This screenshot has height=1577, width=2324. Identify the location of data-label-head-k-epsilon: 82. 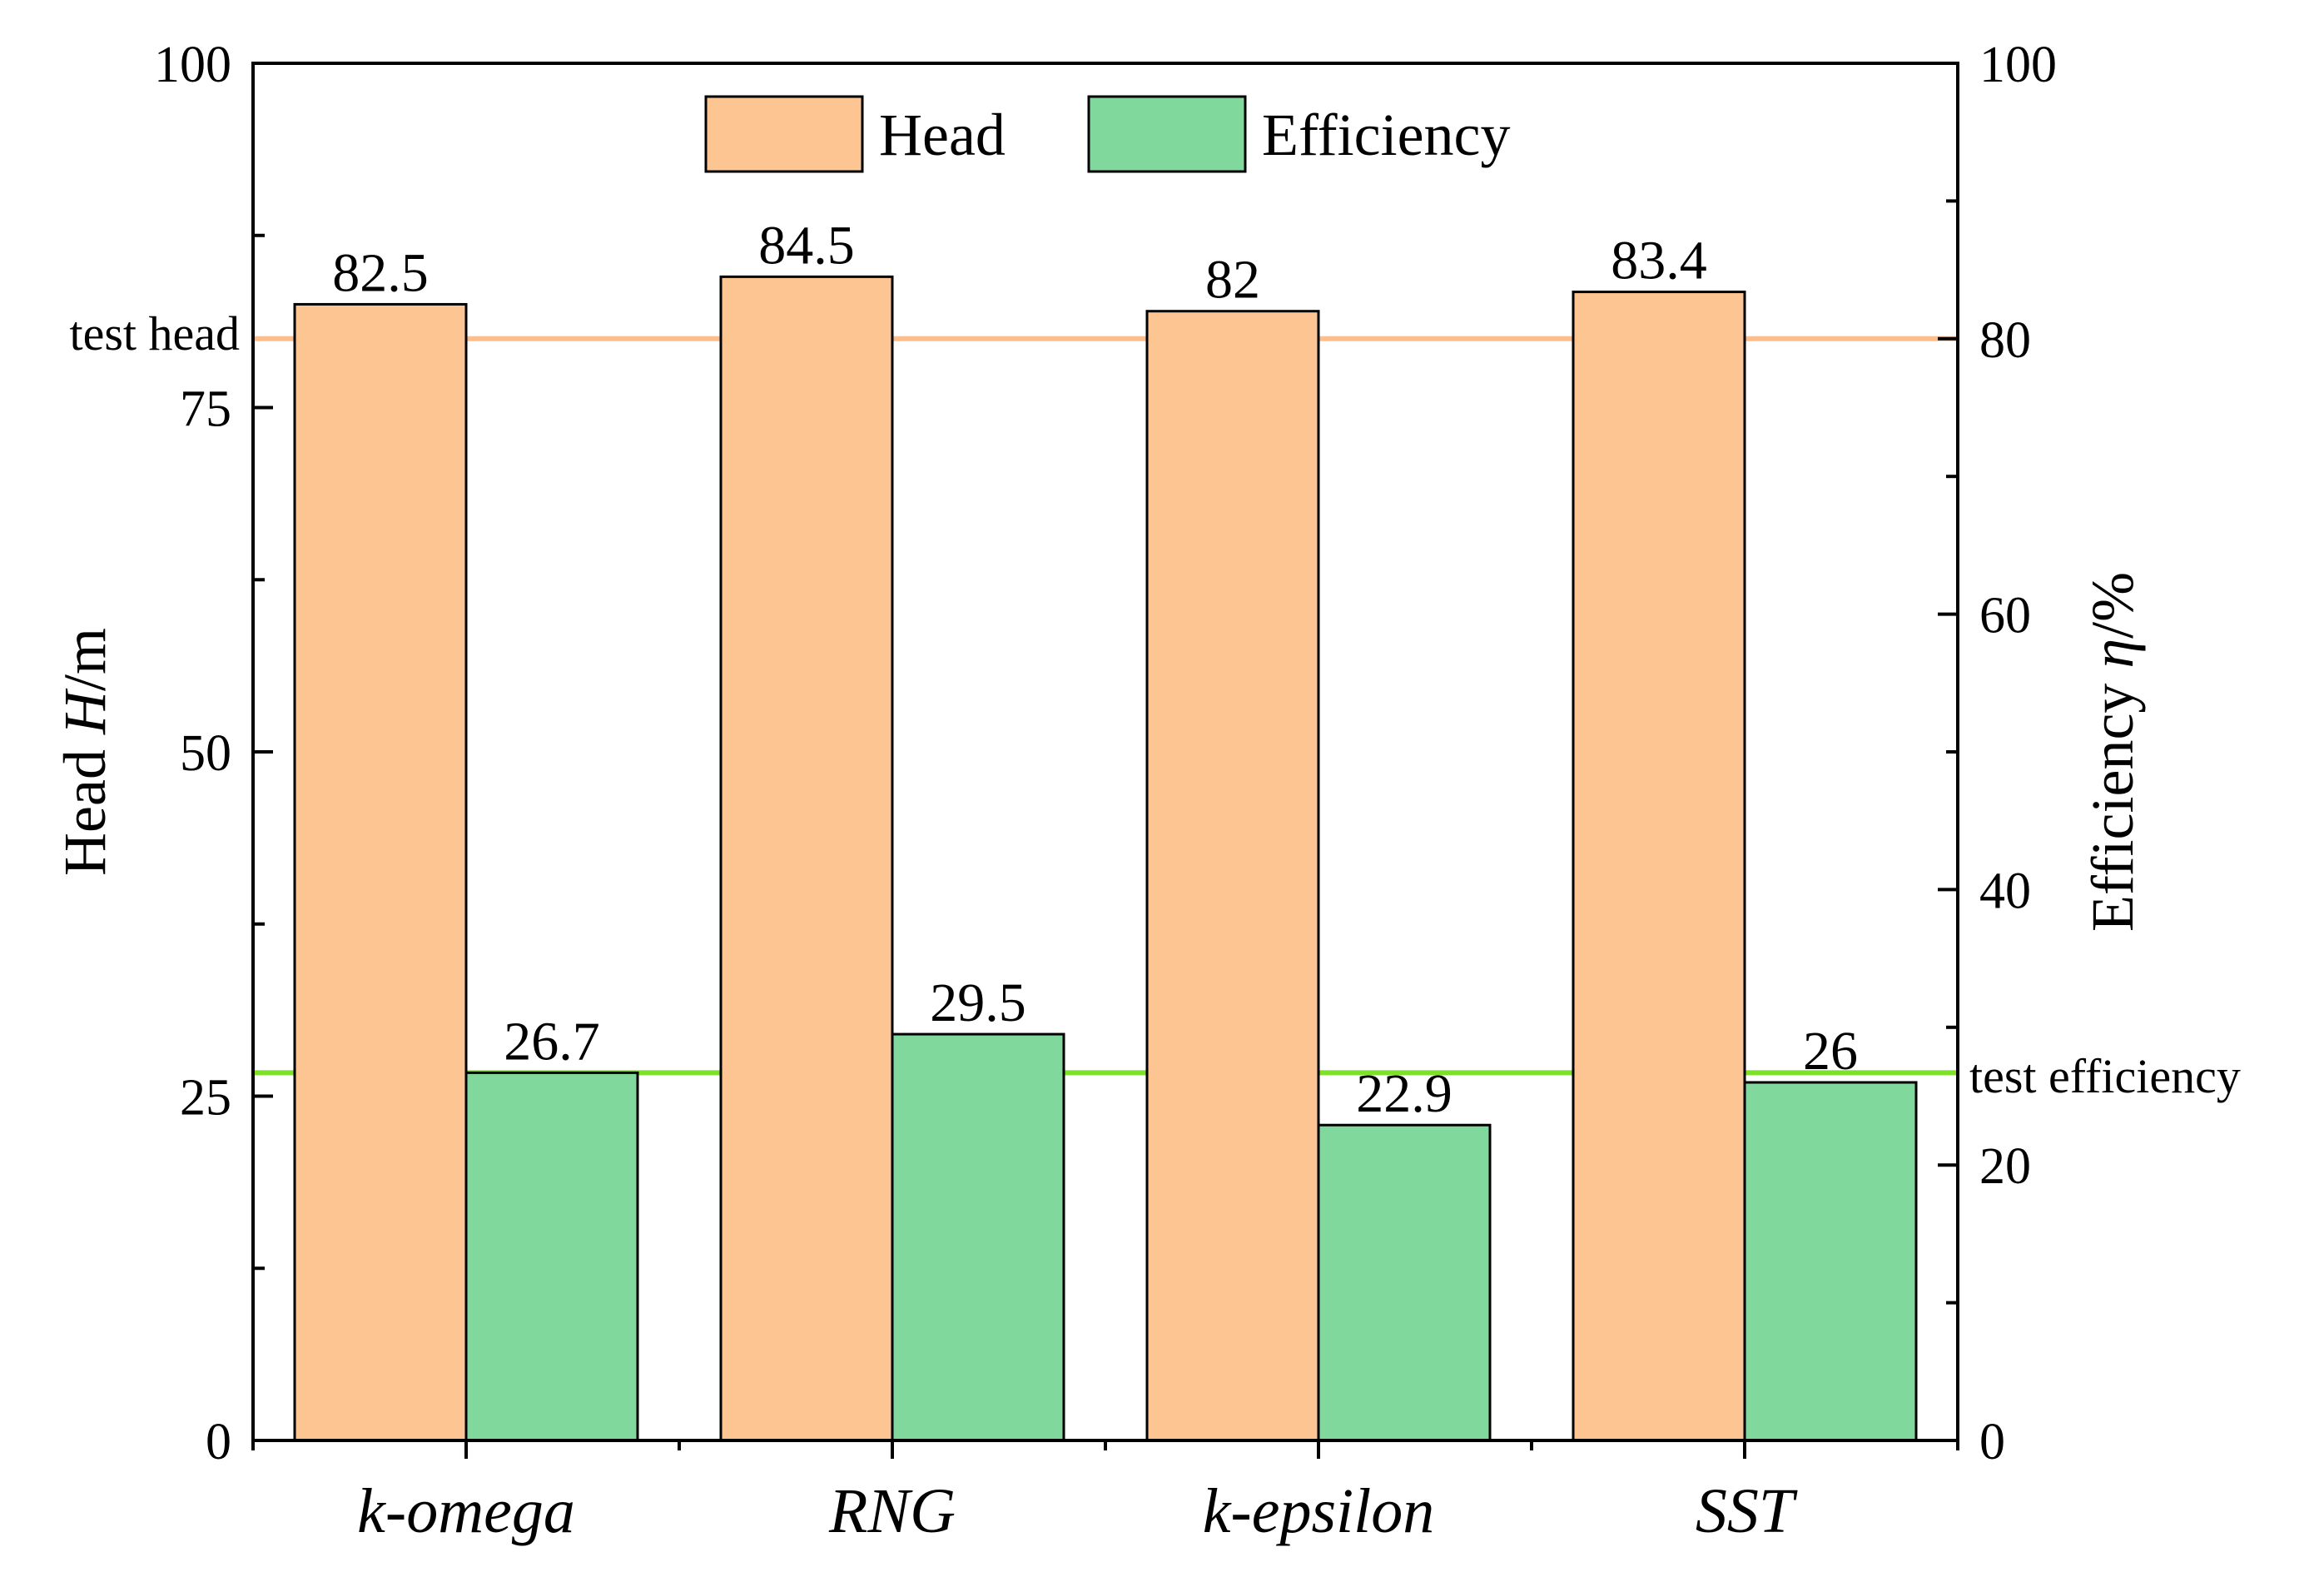
(1232, 280).